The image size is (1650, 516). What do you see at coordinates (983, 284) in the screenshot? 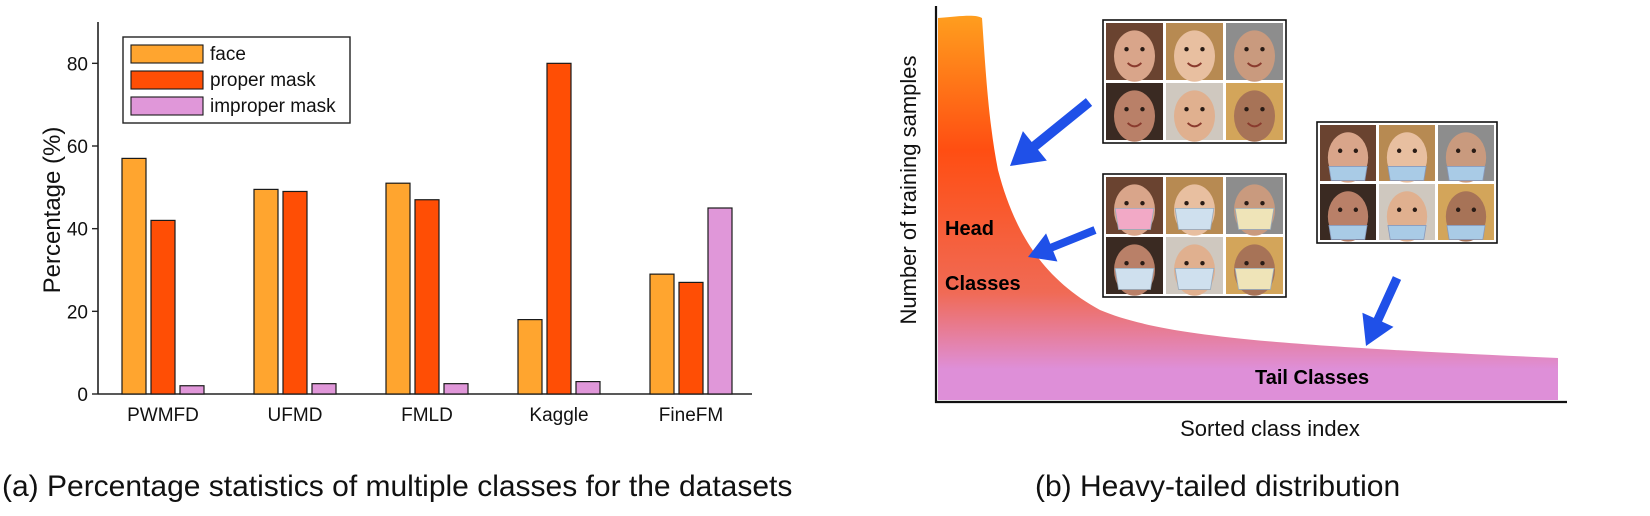
I see `classes-label: Classes` at bounding box center [983, 284].